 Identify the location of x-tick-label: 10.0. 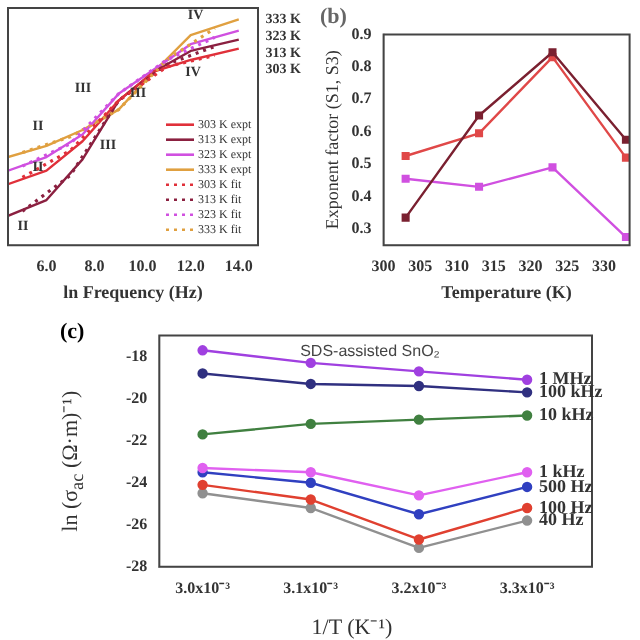
(142, 265).